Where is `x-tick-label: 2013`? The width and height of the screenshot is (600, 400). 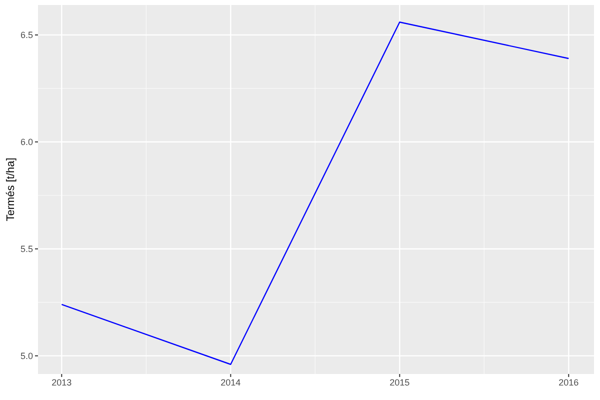
x-tick-label: 2013 is located at coordinates (62, 382).